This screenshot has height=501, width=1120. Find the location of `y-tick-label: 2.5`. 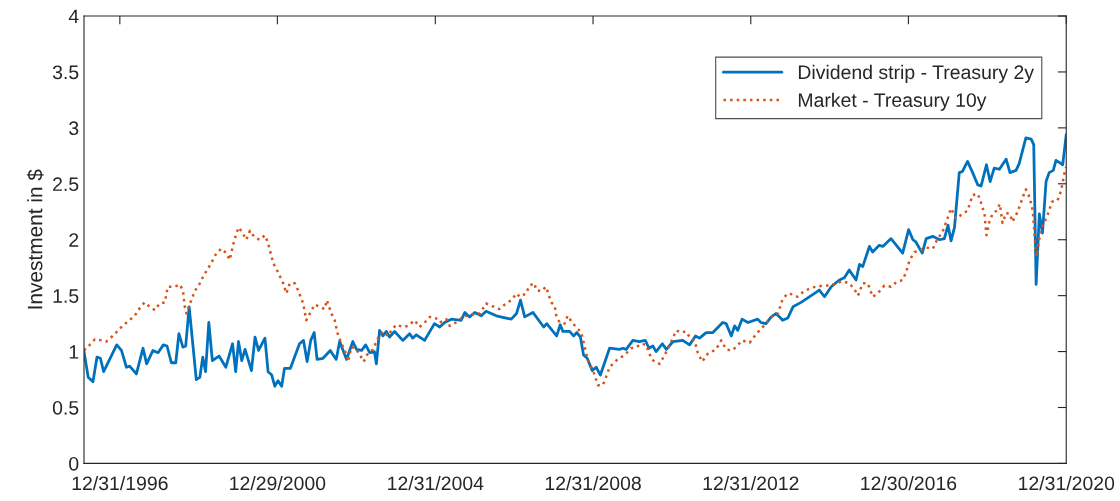

y-tick-label: 2.5 is located at coordinates (66, 184).